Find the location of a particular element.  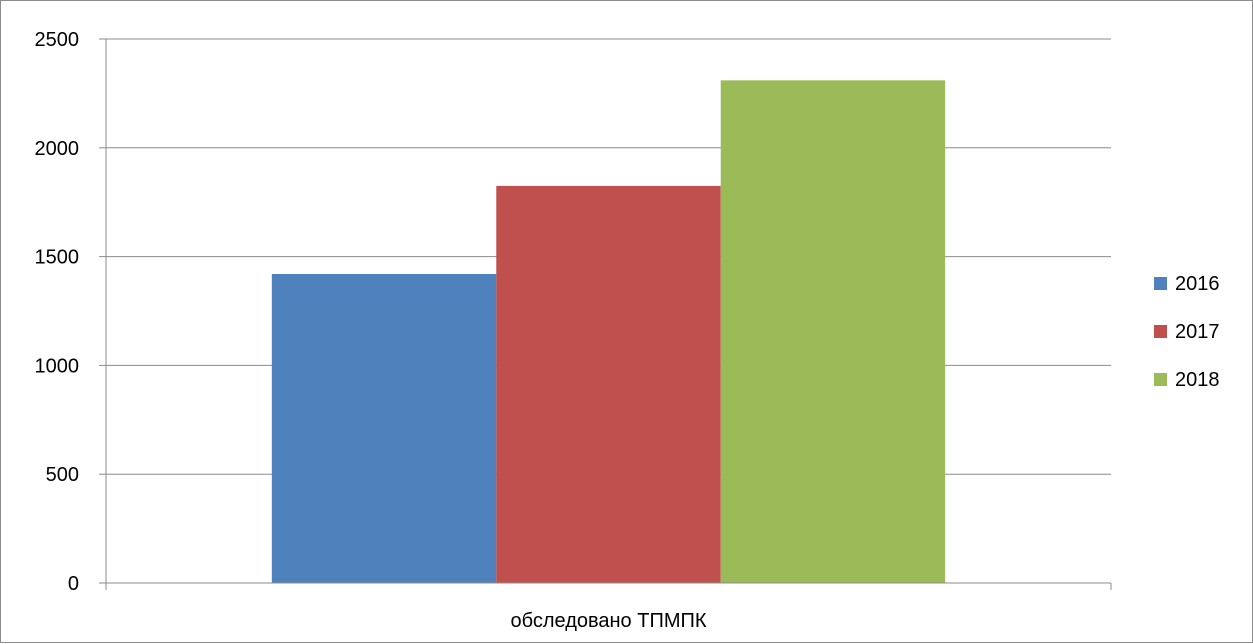

bar-2018 is located at coordinates (833, 332).